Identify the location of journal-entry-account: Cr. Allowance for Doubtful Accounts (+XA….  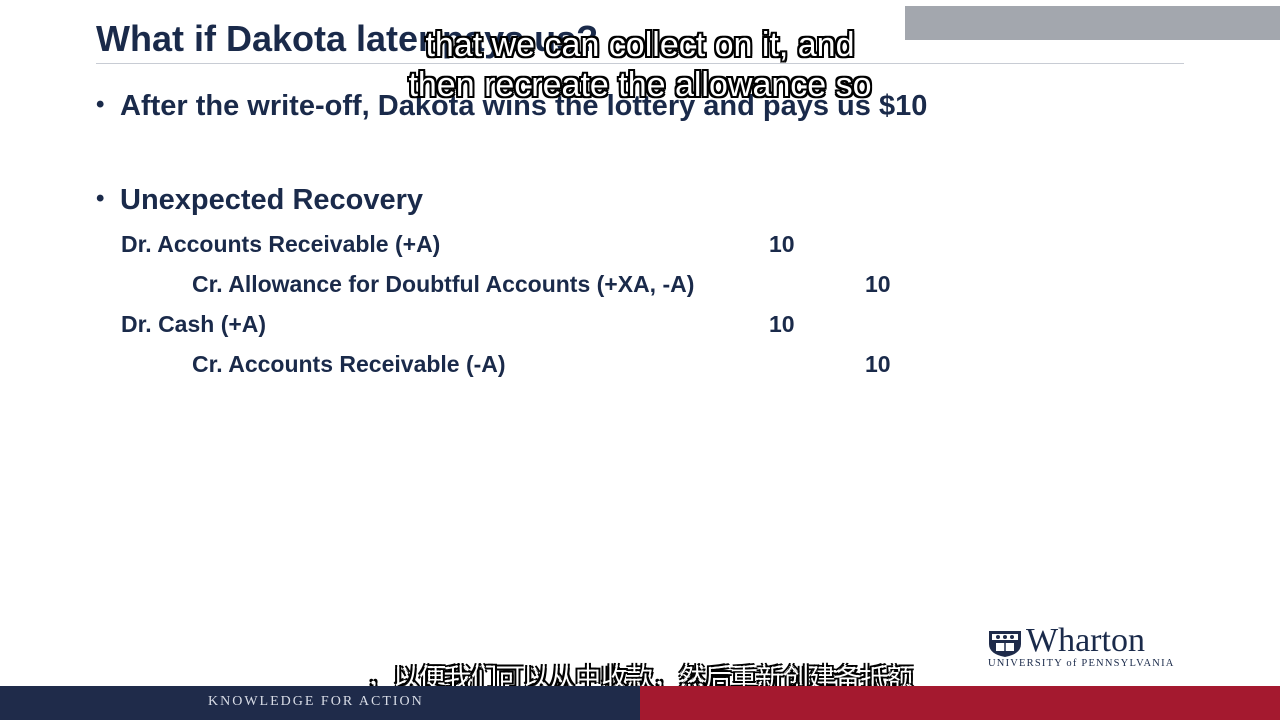
(443, 284).